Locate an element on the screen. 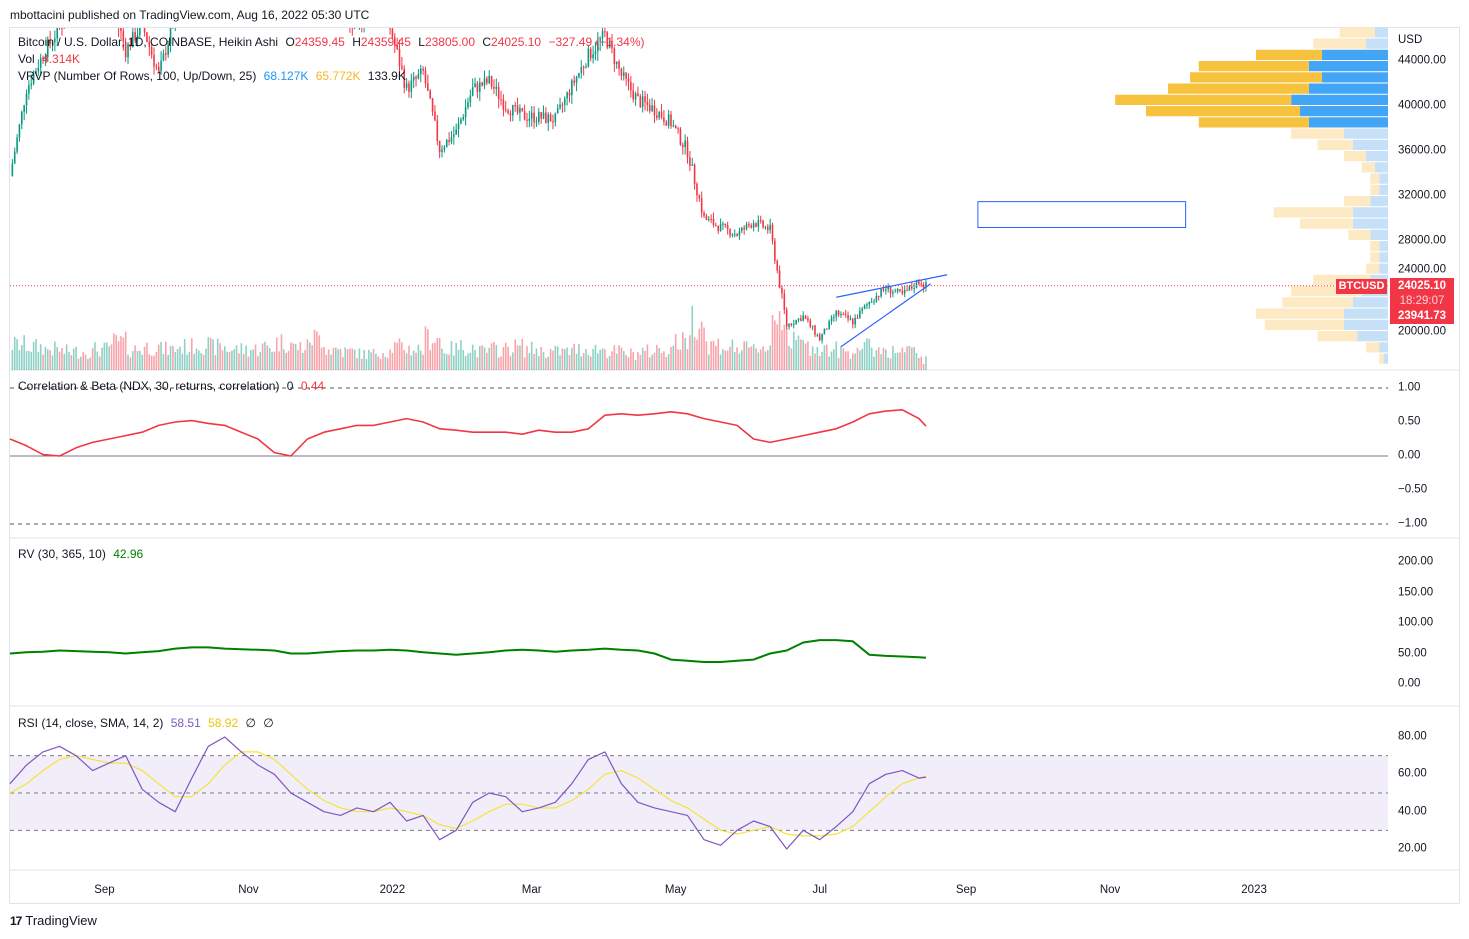 This screenshot has width=1469, height=939. currency-label: USD is located at coordinates (1410, 40).